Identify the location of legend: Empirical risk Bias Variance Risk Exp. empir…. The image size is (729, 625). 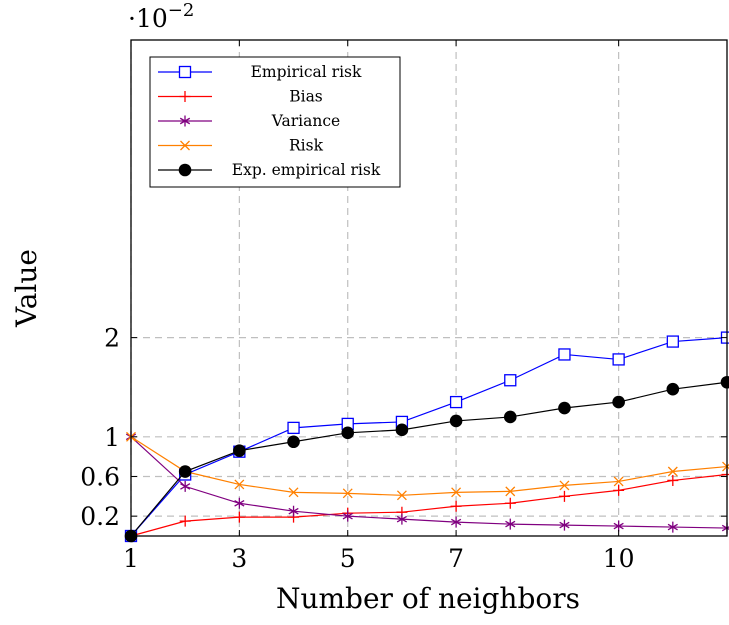
(275, 122).